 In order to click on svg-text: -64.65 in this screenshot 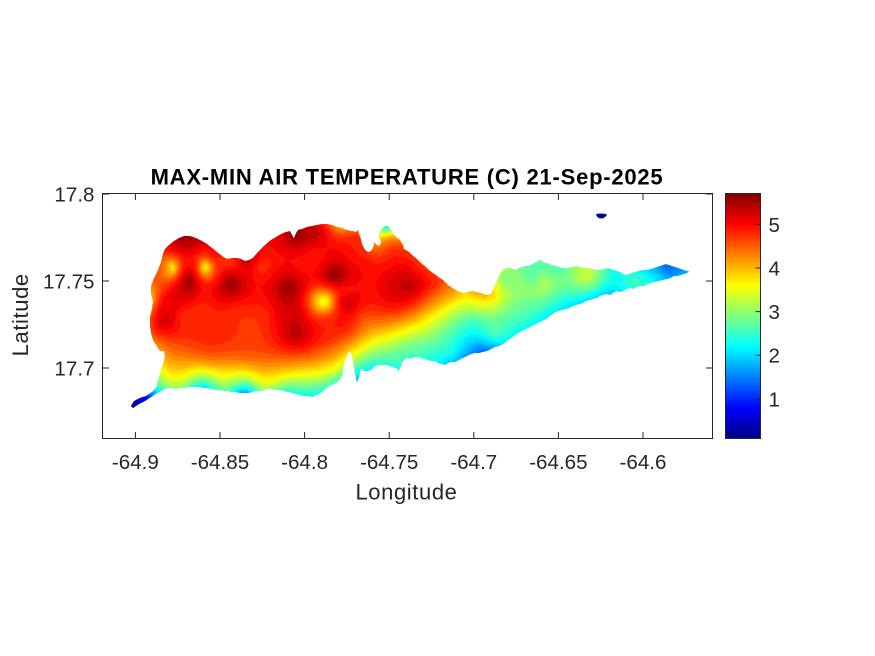, I will do `click(558, 462)`.